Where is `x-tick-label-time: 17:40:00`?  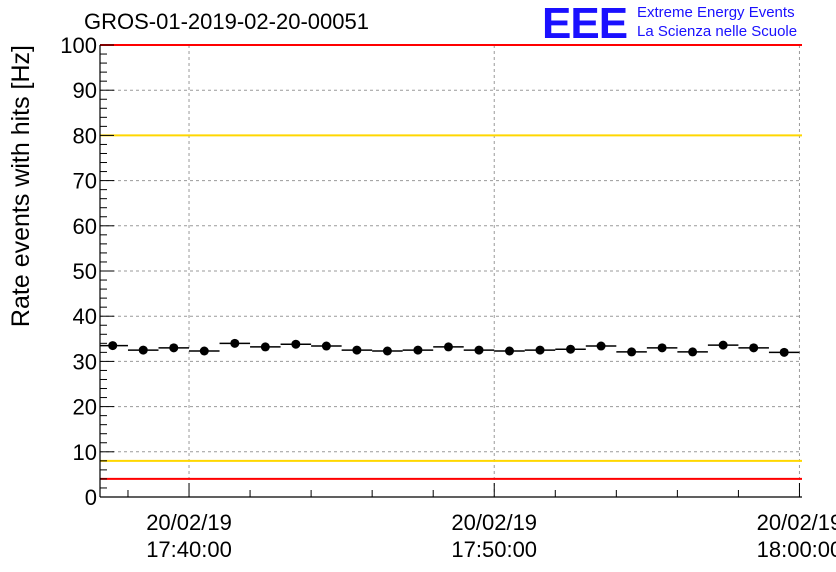
x-tick-label-time: 17:40:00 is located at coordinates (189, 549).